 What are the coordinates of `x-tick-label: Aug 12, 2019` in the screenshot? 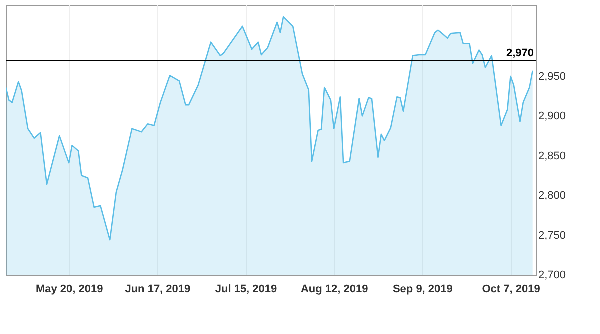 It's located at (334, 290).